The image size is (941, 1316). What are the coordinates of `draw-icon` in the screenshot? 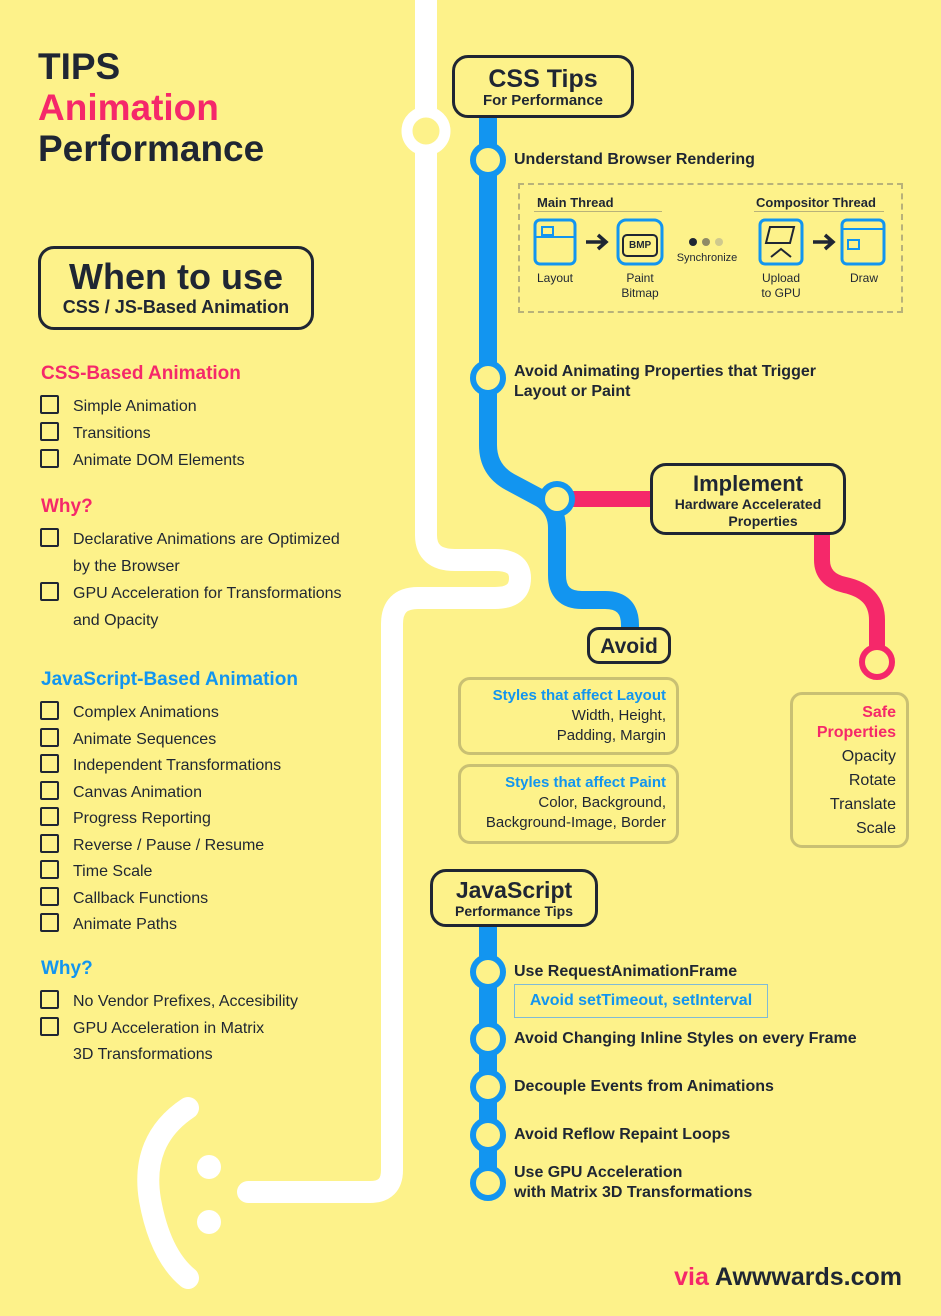 It's located at (863, 242).